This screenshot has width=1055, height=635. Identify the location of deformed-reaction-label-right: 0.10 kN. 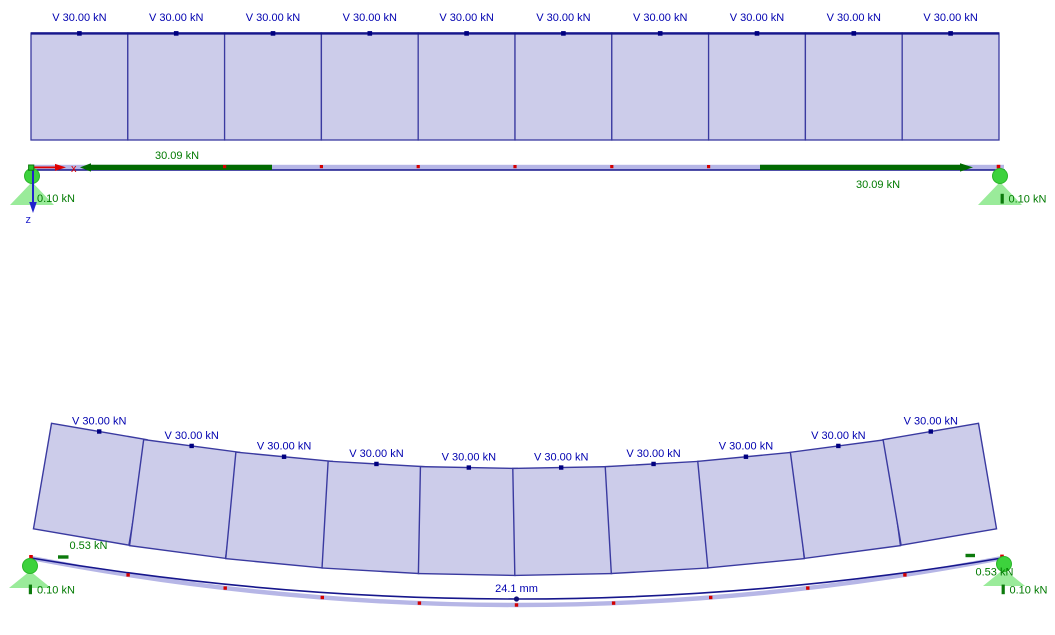
(1029, 591).